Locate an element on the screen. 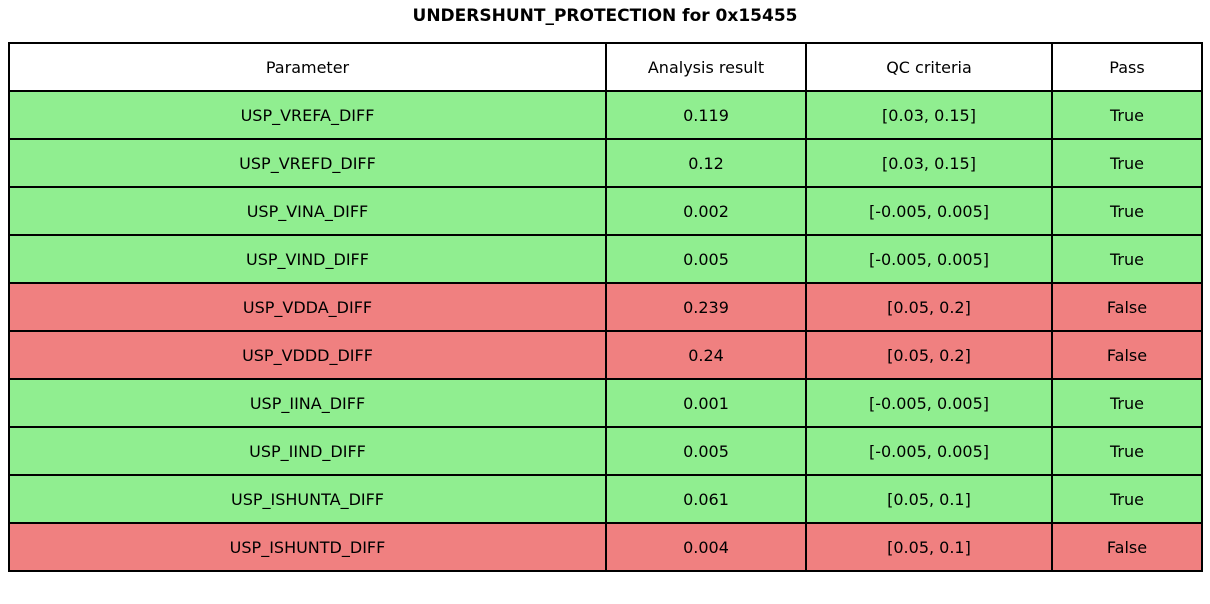  cell-parameter: USP_VREFA_DIFF is located at coordinates (307, 115).